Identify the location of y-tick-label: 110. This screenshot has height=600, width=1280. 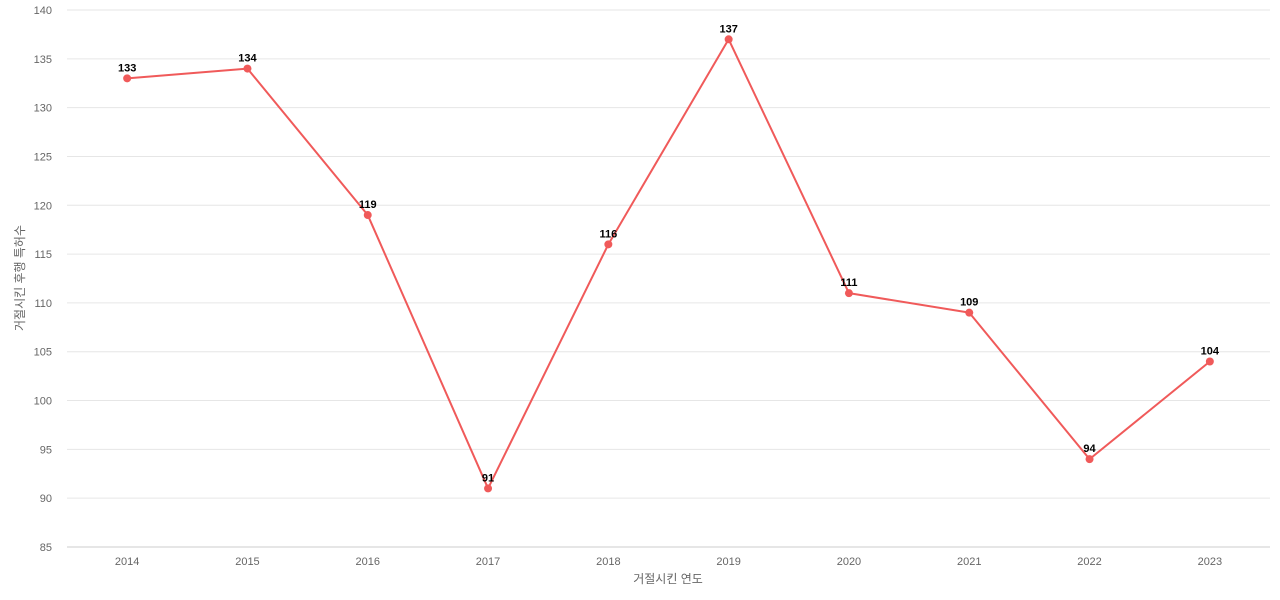
(43, 304).